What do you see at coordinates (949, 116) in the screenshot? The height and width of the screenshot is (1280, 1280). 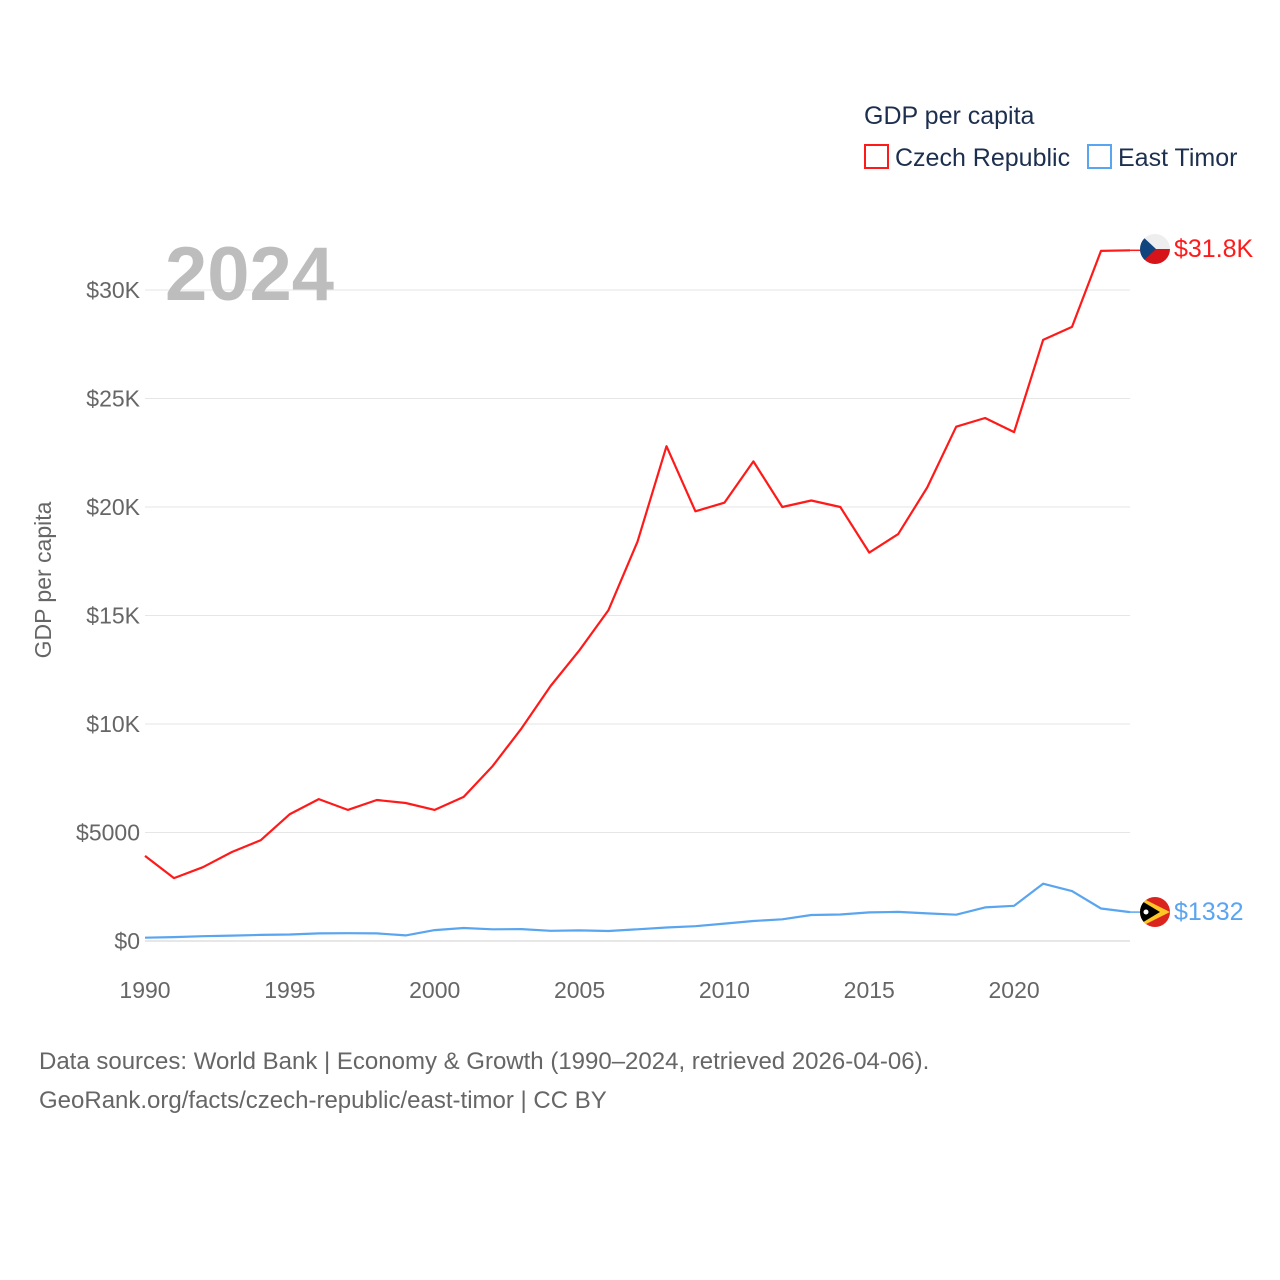 I see `legend-title: GDP per capita` at bounding box center [949, 116].